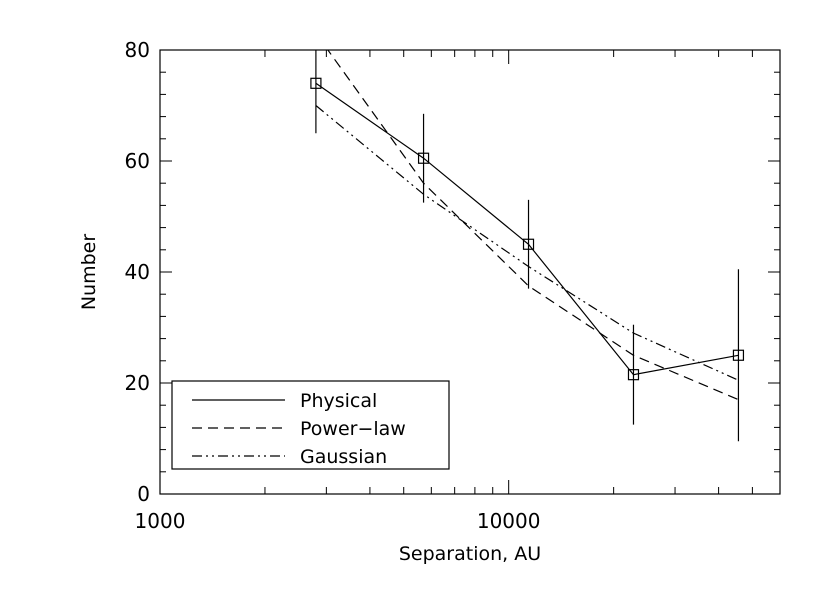 The height and width of the screenshot is (593, 830). What do you see at coordinates (137, 383) in the screenshot?
I see `y-tick-label: 20` at bounding box center [137, 383].